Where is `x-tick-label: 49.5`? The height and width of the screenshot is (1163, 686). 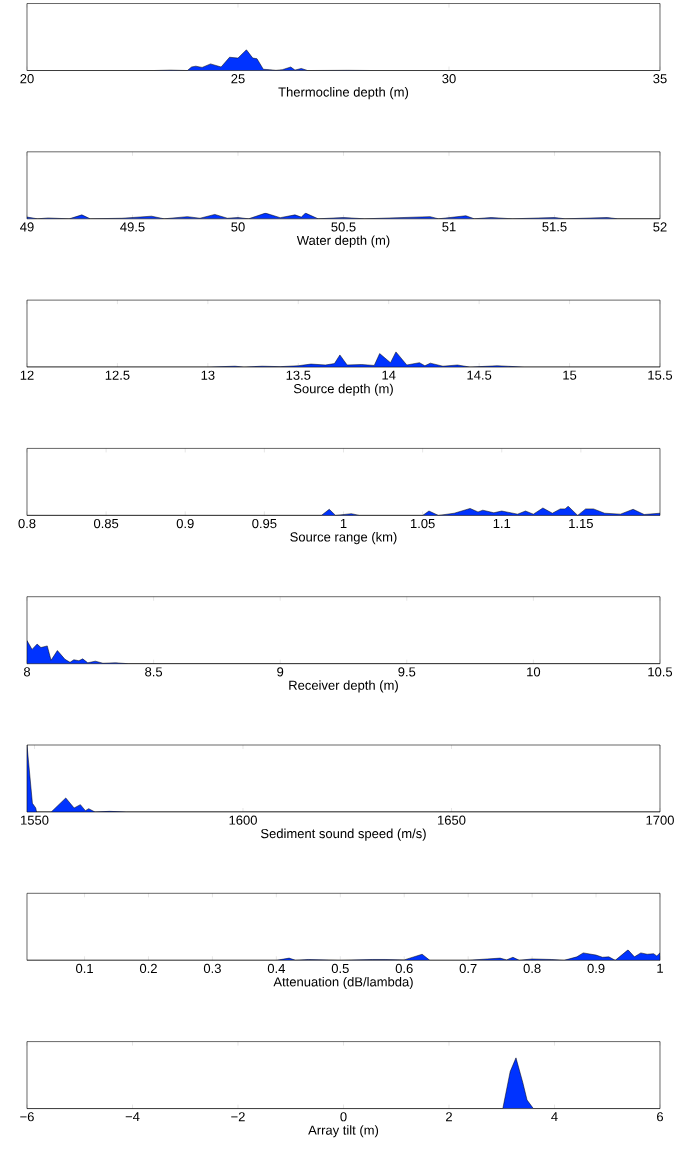
x-tick-label: 49.5 is located at coordinates (132, 227).